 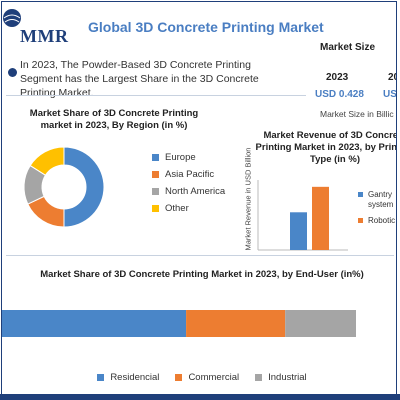 What do you see at coordinates (320, 323) in the screenshot?
I see `segment-industrial` at bounding box center [320, 323].